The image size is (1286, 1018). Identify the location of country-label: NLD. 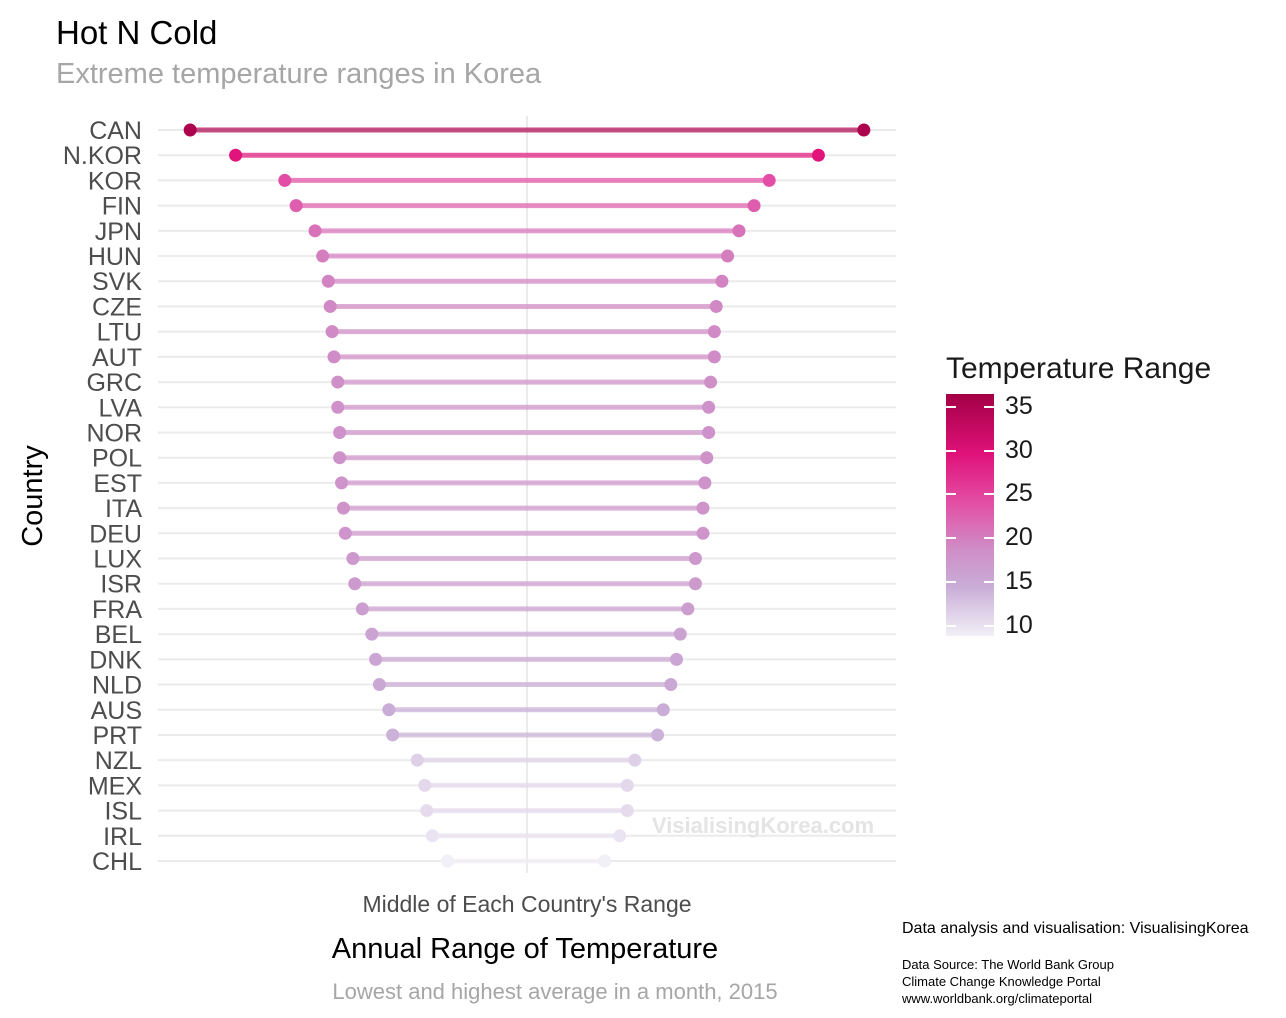
(117, 686).